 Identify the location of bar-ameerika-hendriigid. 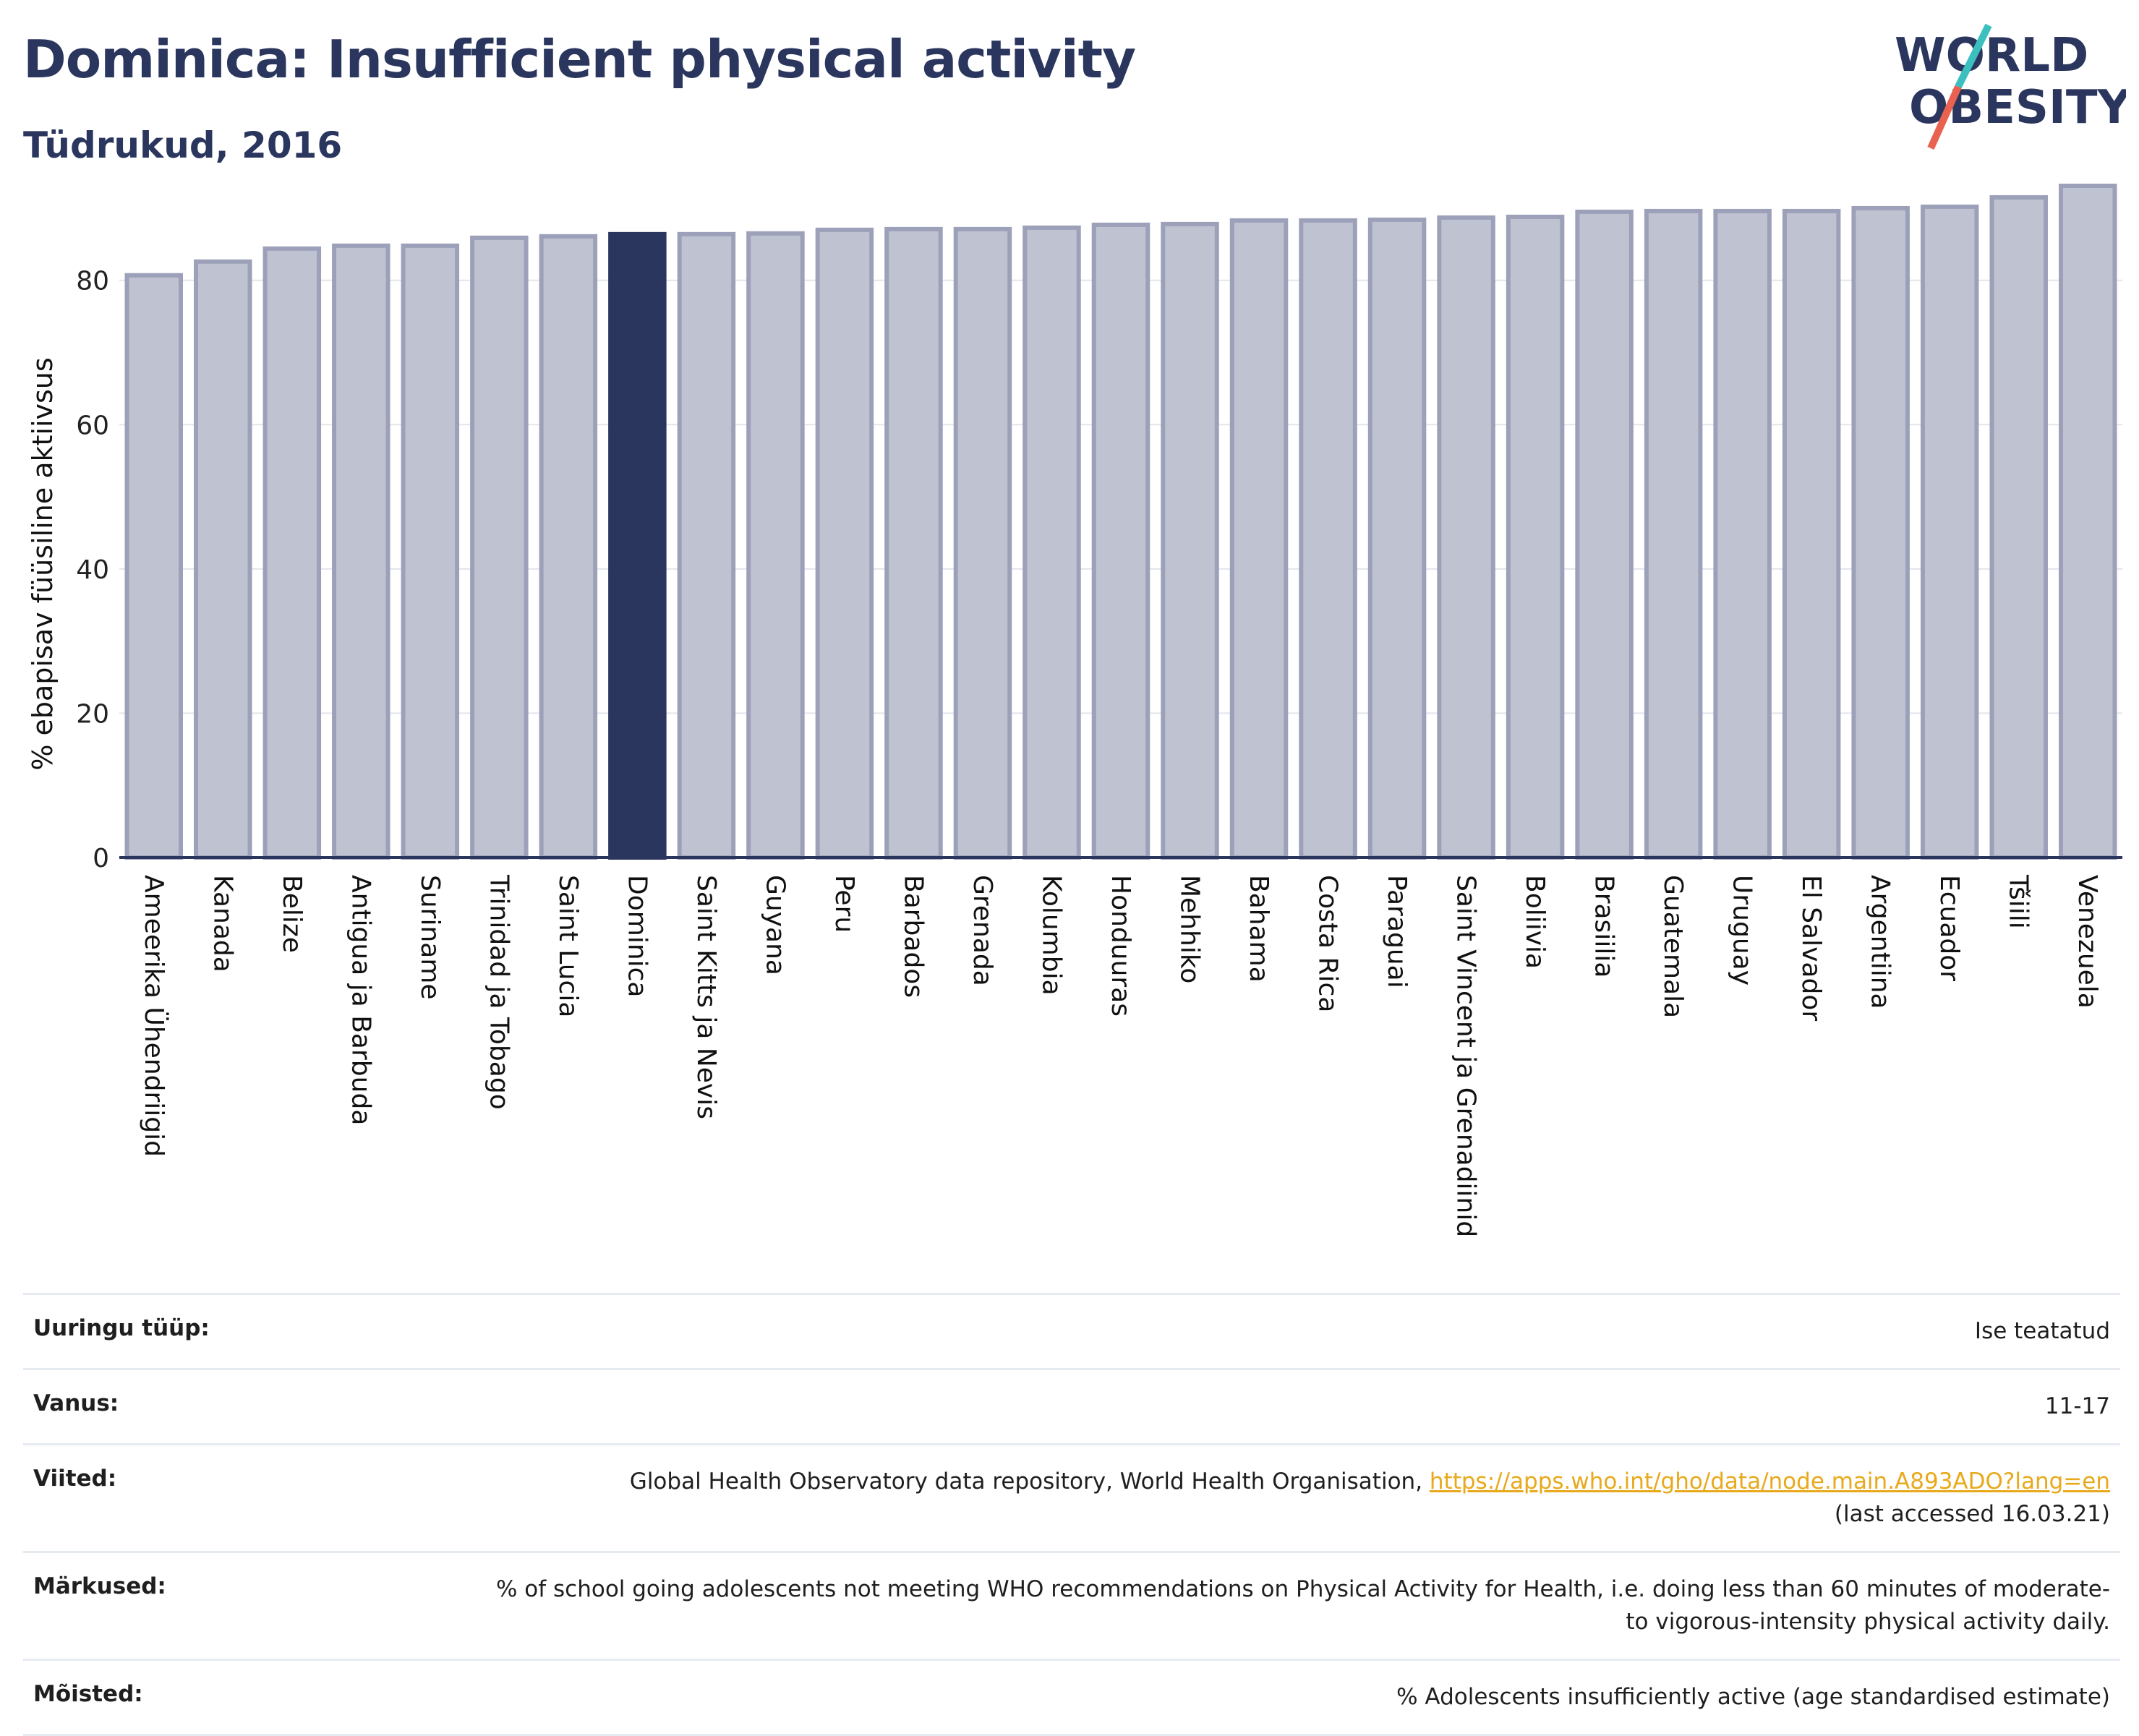
(154, 566).